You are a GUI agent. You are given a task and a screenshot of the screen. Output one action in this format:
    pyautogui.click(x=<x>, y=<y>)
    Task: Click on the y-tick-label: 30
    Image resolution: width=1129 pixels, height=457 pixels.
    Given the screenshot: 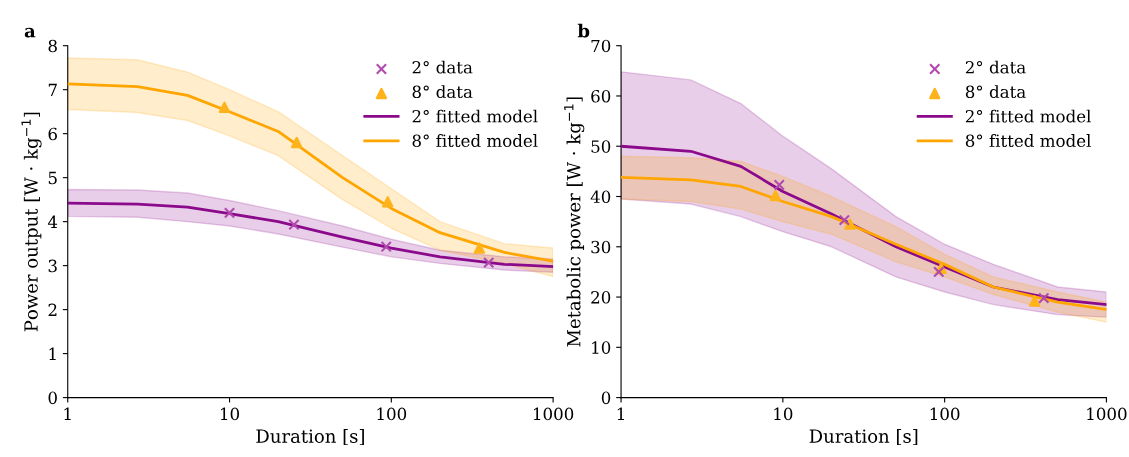 What is the action you would take?
    pyautogui.click(x=601, y=247)
    